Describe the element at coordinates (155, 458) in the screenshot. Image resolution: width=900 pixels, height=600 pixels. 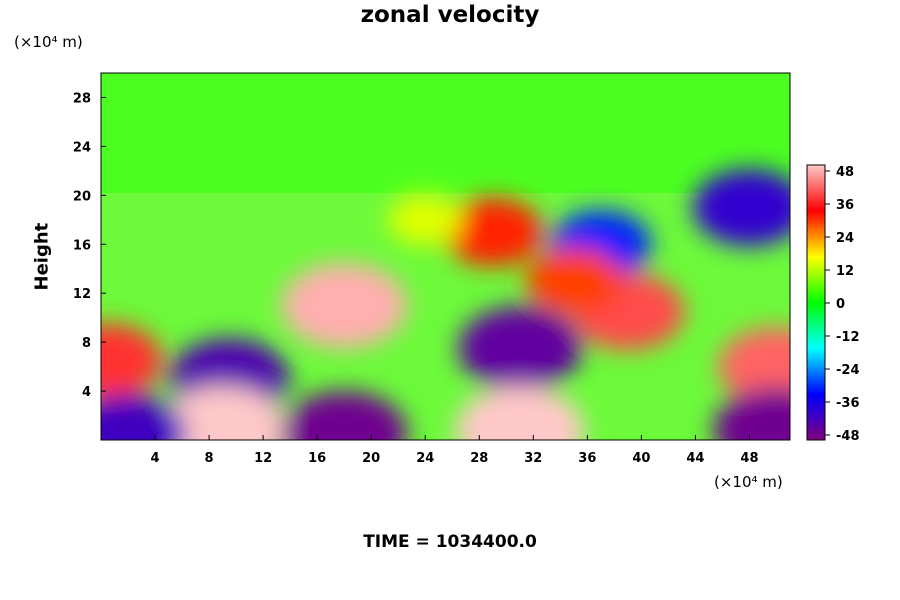
I see `x-tick-label: 4` at that location.